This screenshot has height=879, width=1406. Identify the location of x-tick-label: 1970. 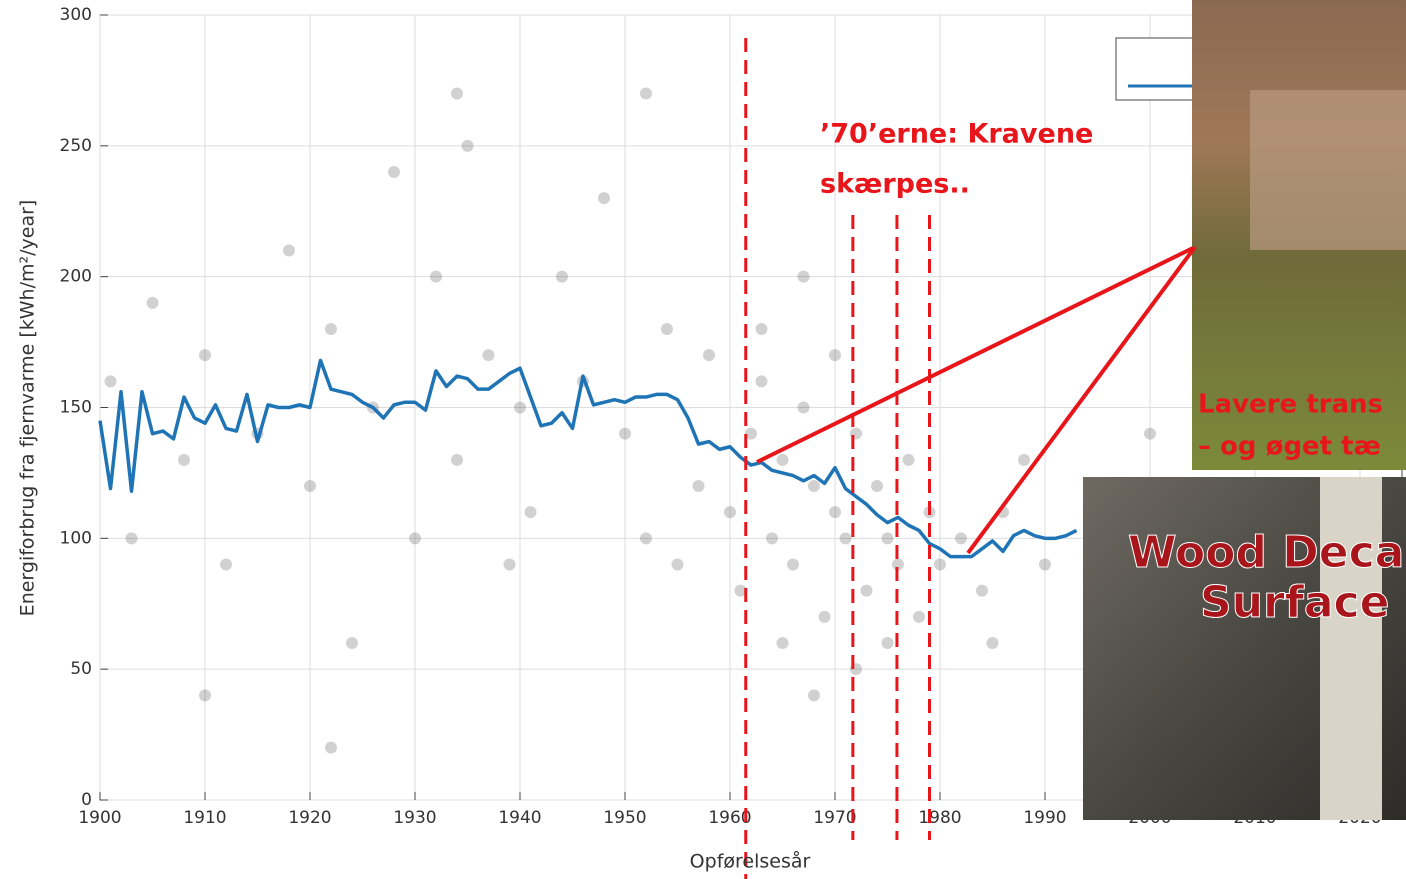
(834, 818).